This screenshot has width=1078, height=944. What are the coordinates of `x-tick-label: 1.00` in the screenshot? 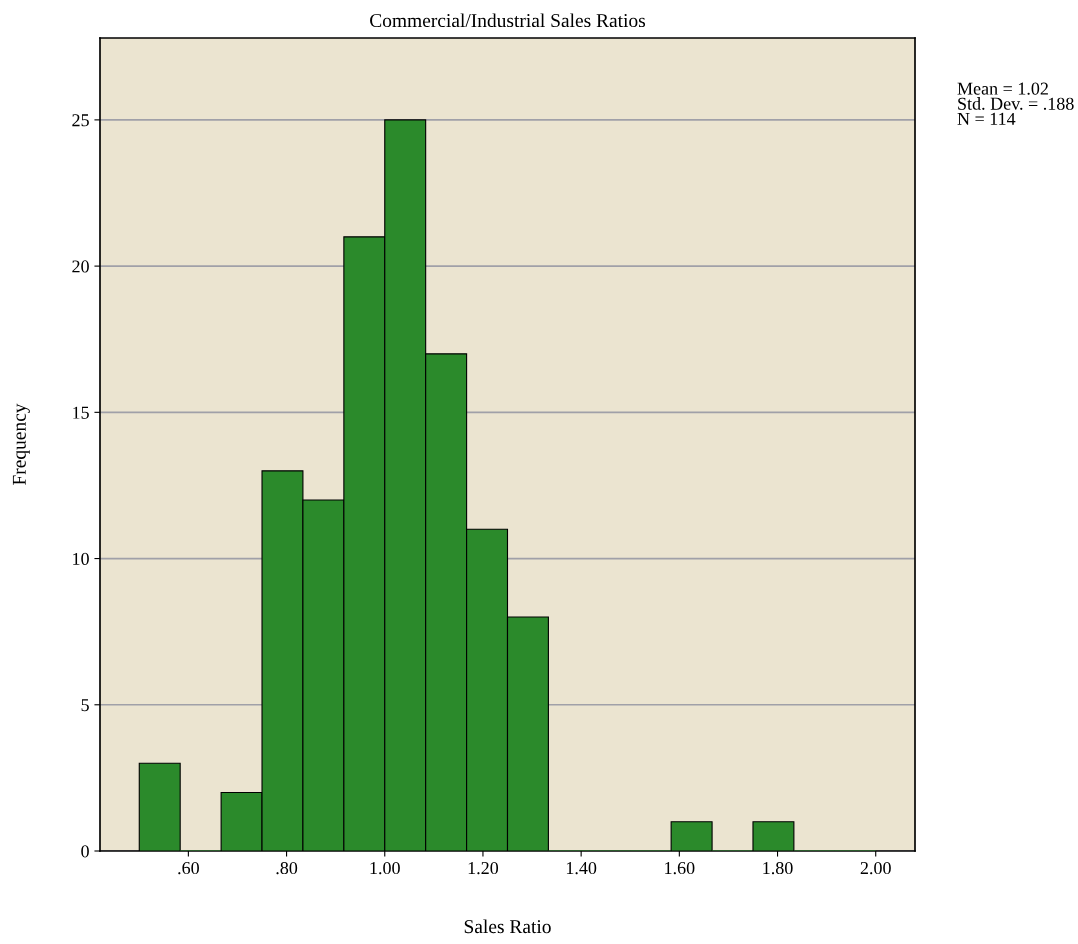 It's located at (385, 868).